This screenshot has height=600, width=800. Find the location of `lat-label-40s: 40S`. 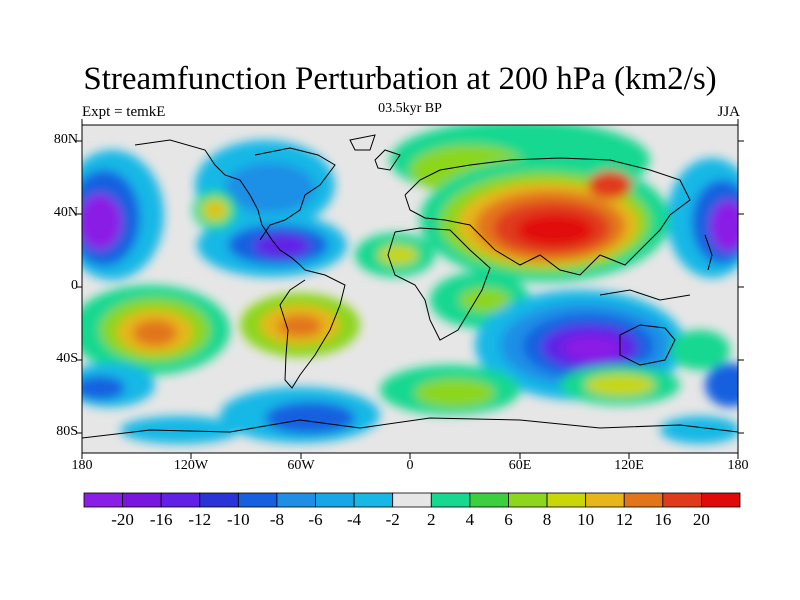

lat-label-40s: 40S is located at coordinates (67, 358).